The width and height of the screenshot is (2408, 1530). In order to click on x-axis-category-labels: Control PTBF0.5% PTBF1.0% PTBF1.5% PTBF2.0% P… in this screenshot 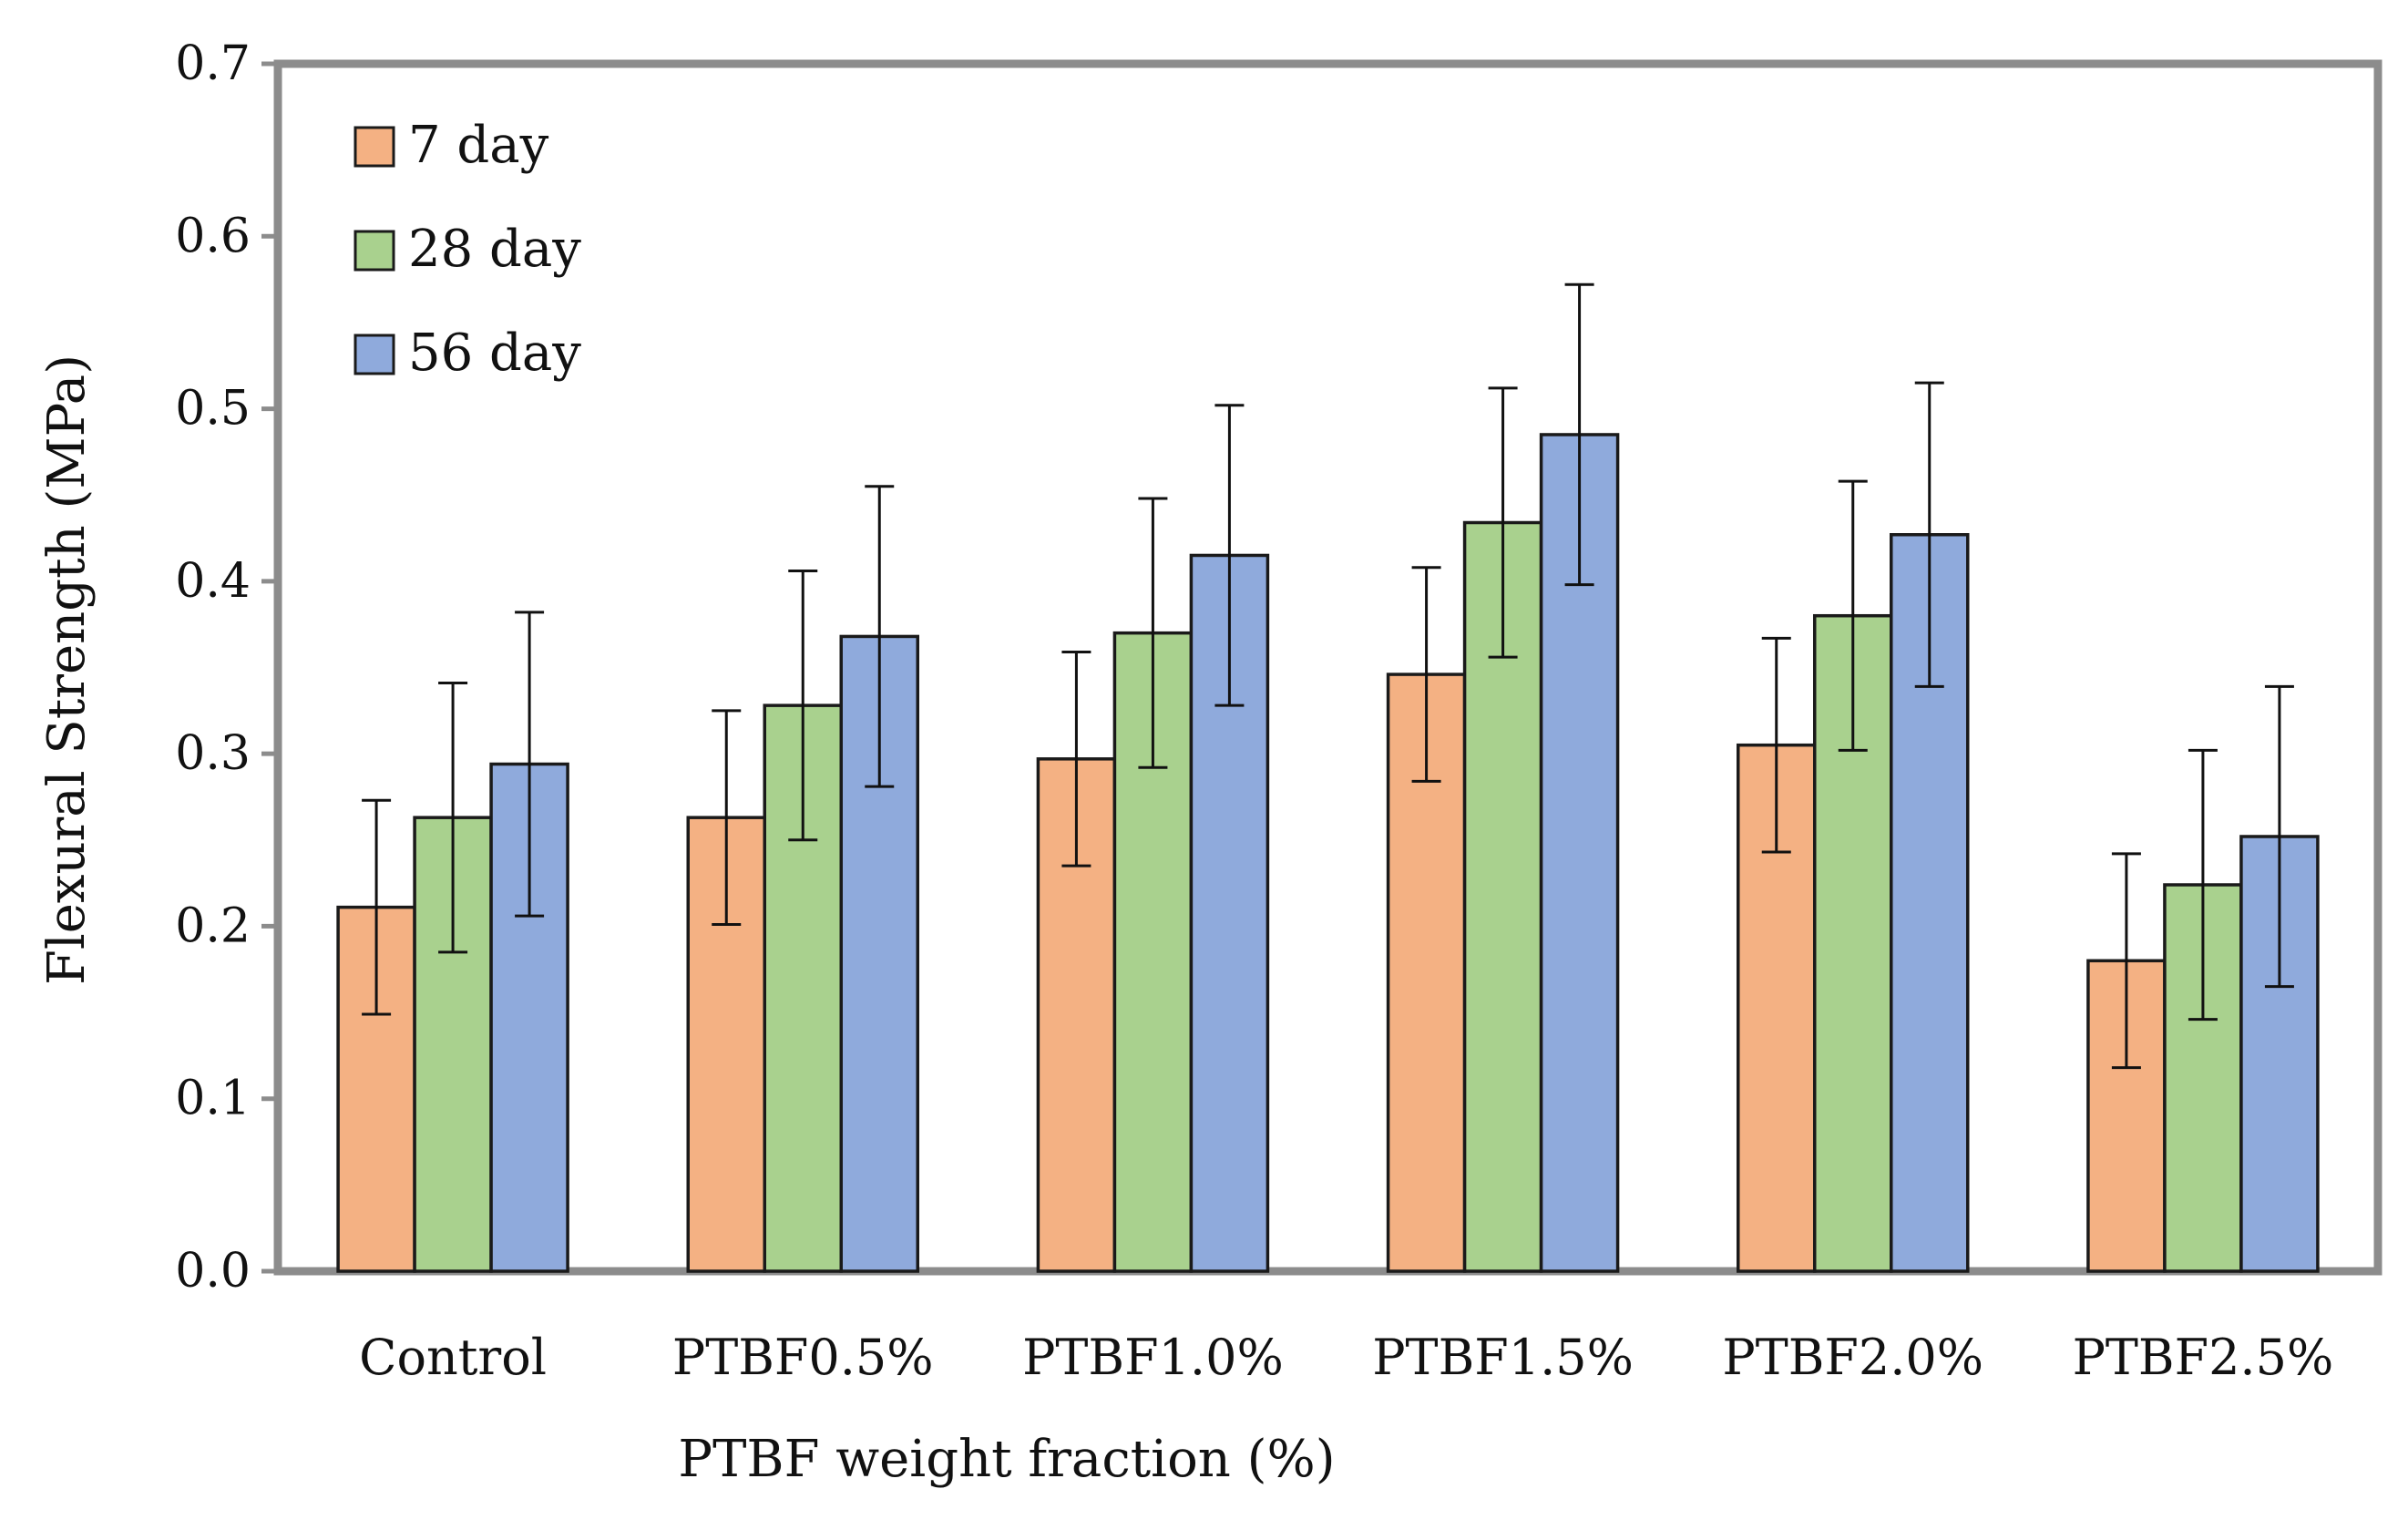, I will do `click(1346, 1357)`.